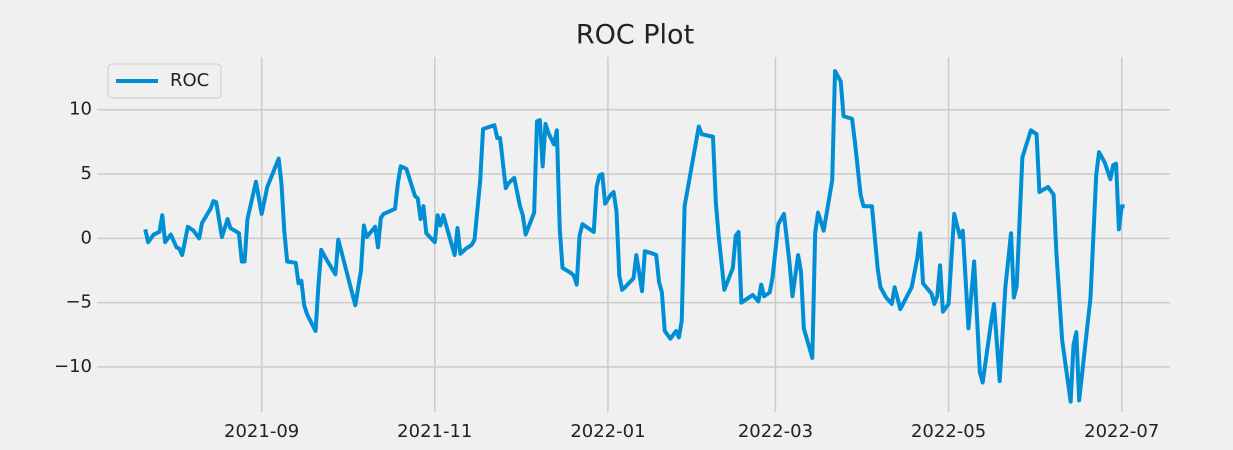 The image size is (1233, 450). What do you see at coordinates (80, 109) in the screenshot?
I see `y-tick-label: 10` at bounding box center [80, 109].